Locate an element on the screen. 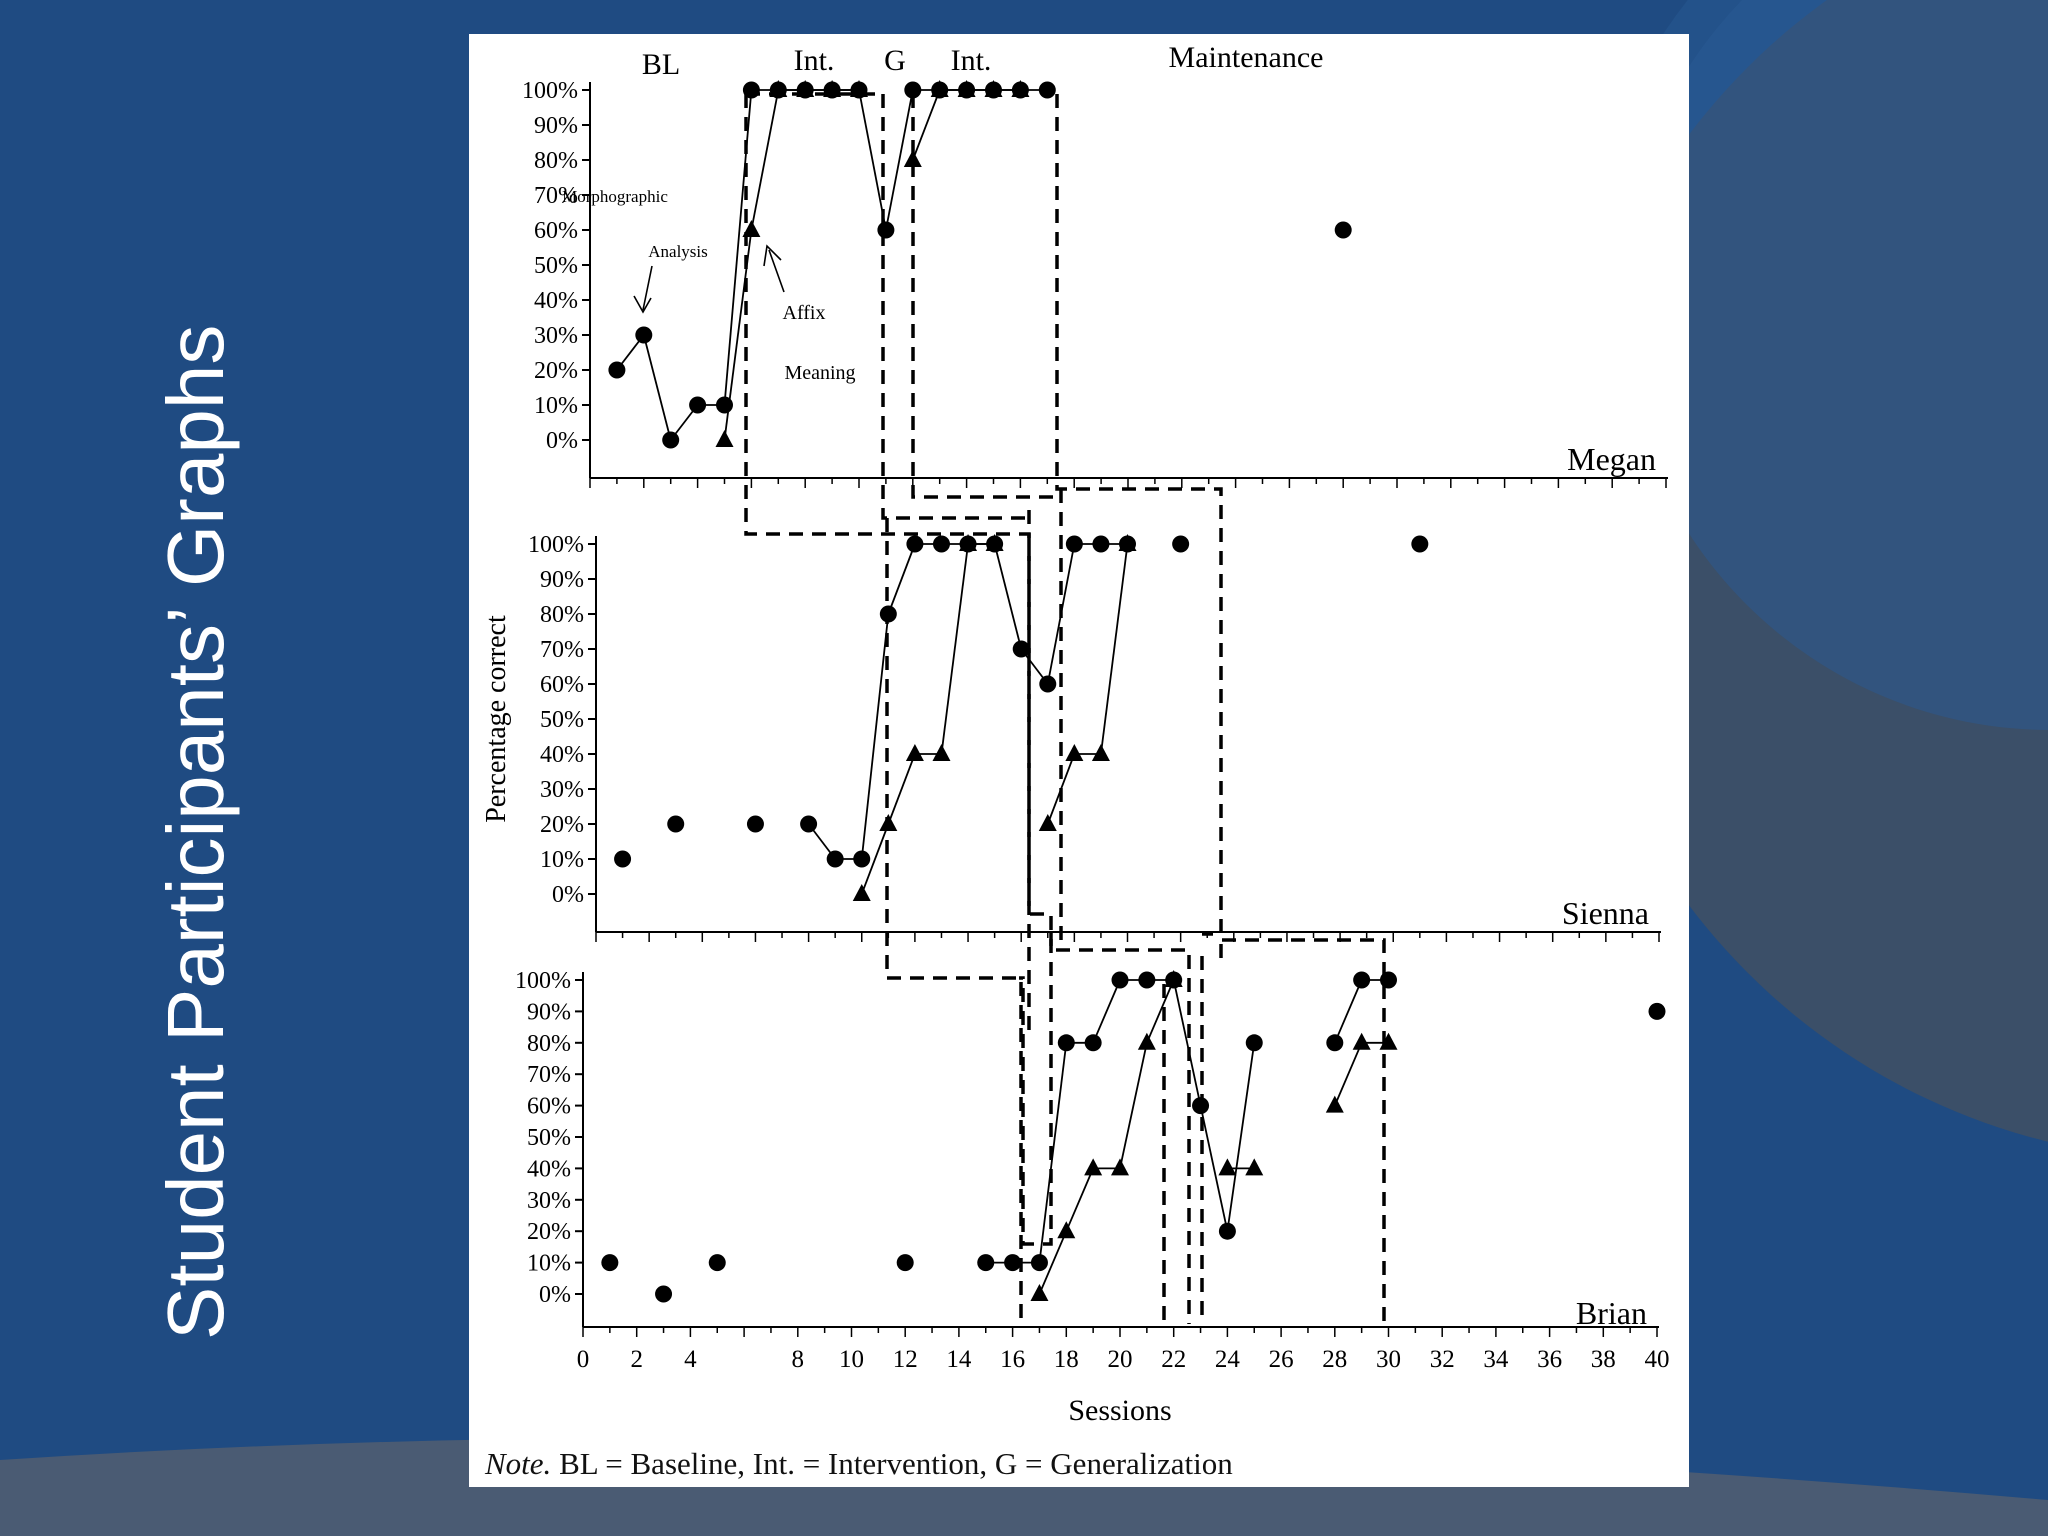  phase-label: Int. is located at coordinates (971, 60).